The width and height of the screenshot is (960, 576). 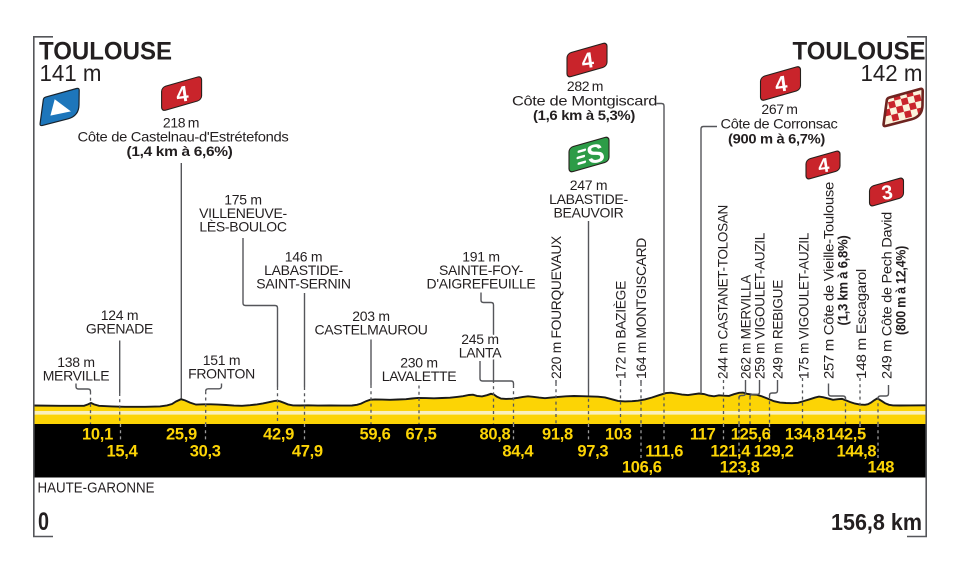 I want to click on svg-text: 106,6, so click(x=642, y=468).